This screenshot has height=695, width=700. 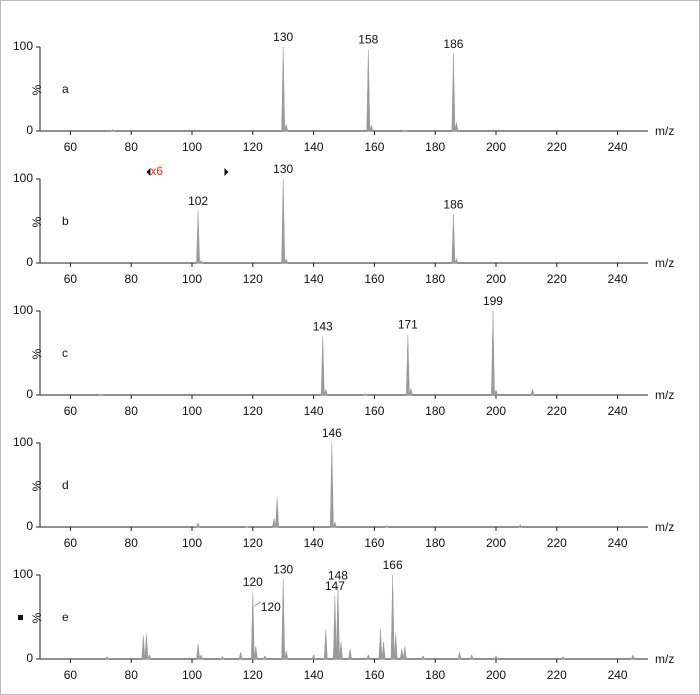 What do you see at coordinates (198, 201) in the screenshot?
I see `peak-label: 102` at bounding box center [198, 201].